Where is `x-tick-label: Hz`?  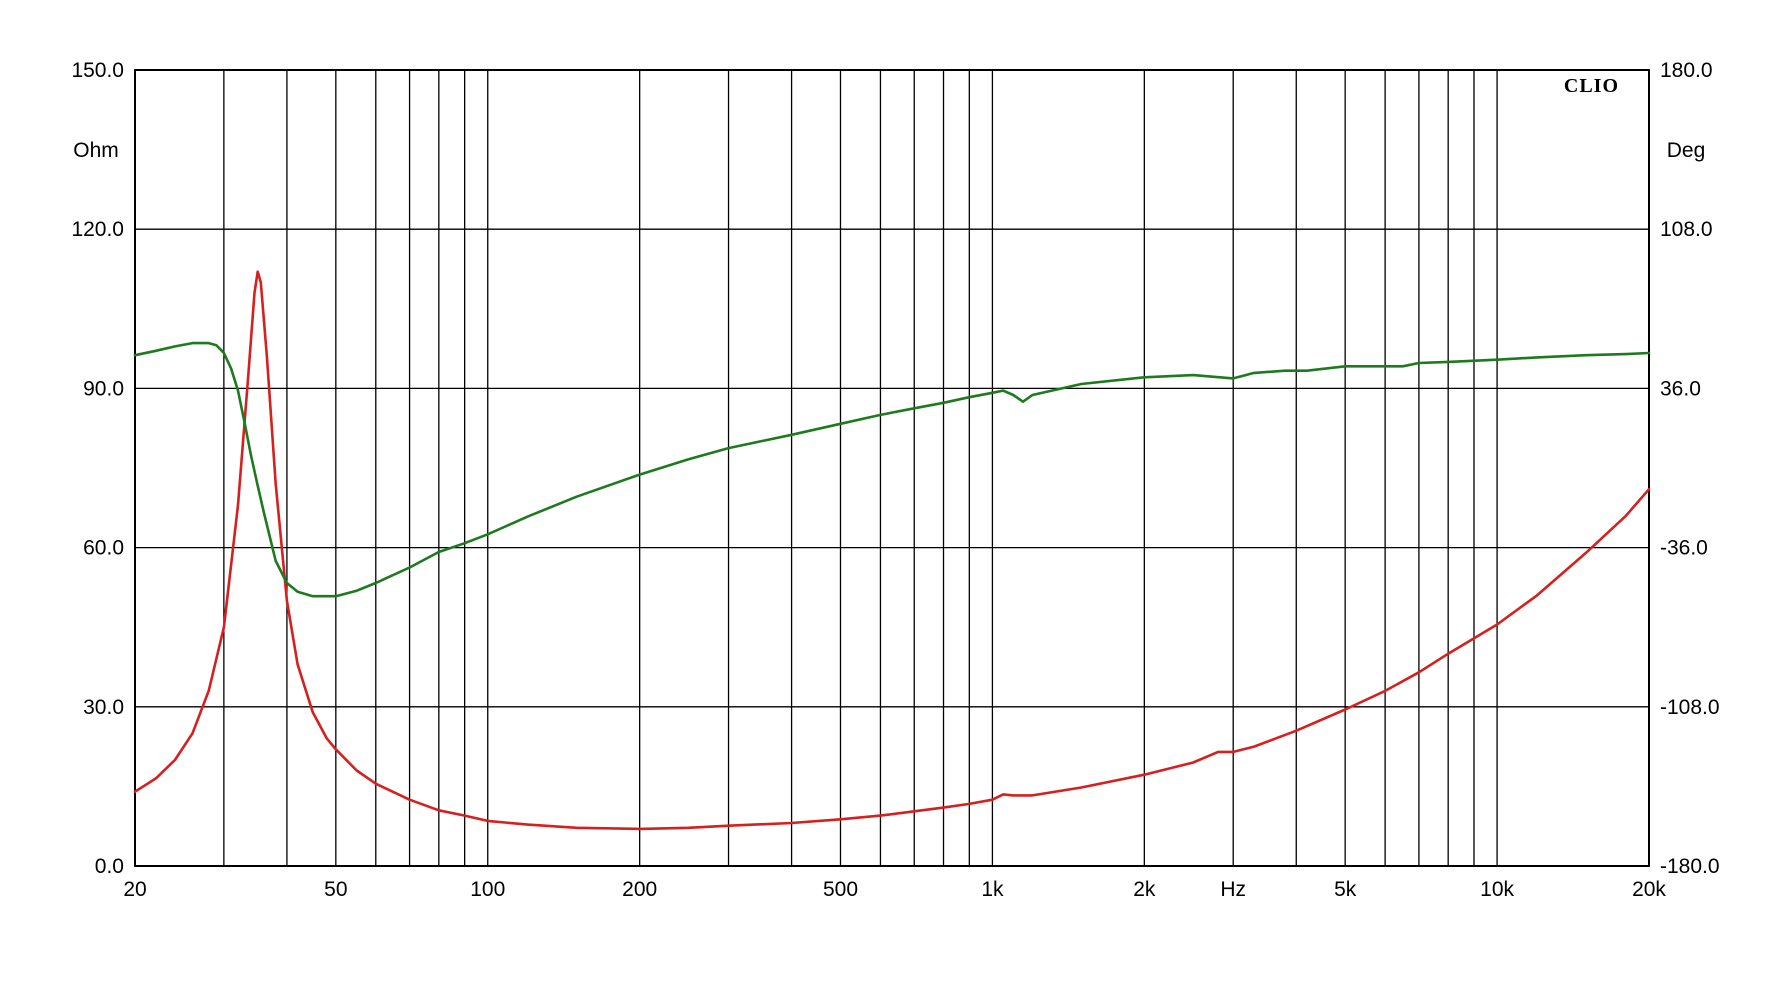 x-tick-label: Hz is located at coordinates (1233, 889).